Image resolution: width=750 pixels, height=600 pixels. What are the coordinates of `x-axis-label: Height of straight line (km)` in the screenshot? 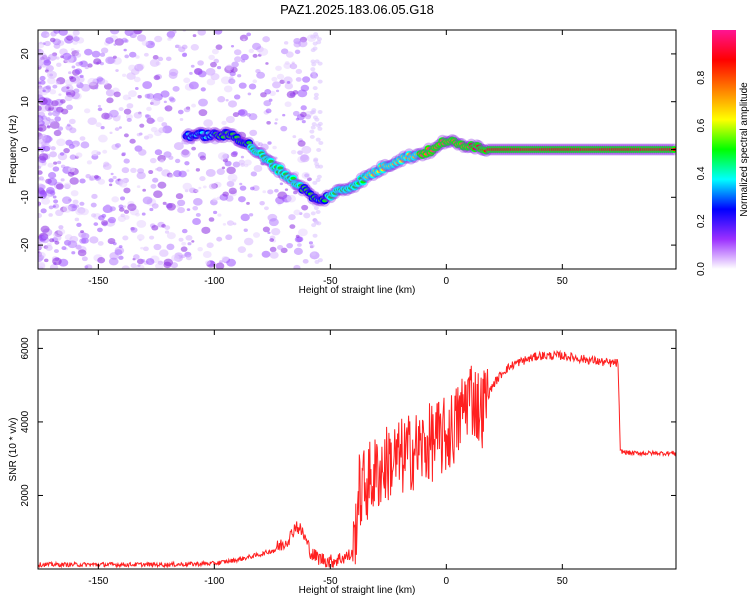 It's located at (357, 590).